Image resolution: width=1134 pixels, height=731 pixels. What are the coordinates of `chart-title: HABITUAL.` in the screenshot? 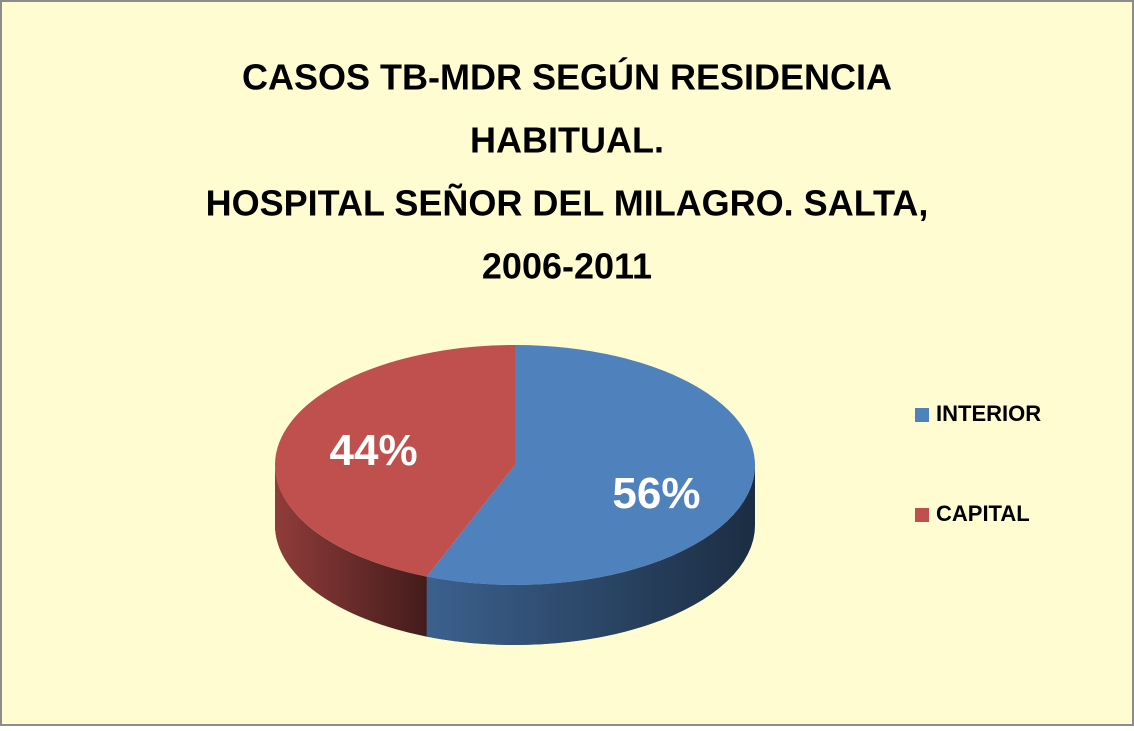 It's located at (567, 140).